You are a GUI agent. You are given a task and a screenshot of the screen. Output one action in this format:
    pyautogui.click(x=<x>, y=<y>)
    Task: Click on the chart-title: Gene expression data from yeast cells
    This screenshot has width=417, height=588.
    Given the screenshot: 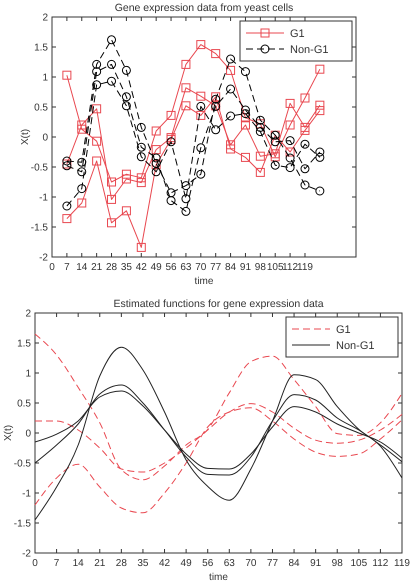 What is the action you would take?
    pyautogui.click(x=204, y=8)
    